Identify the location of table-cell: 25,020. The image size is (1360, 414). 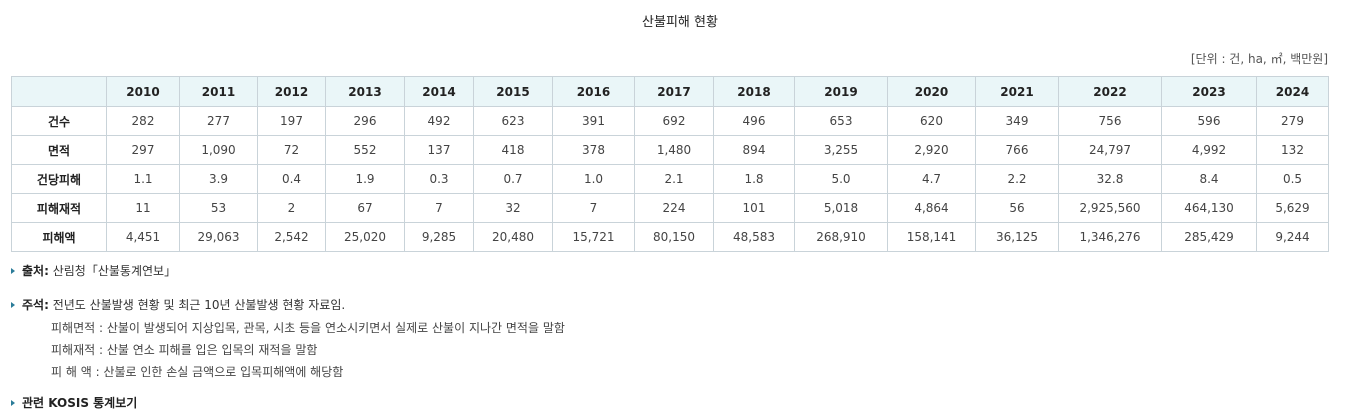
(365, 237).